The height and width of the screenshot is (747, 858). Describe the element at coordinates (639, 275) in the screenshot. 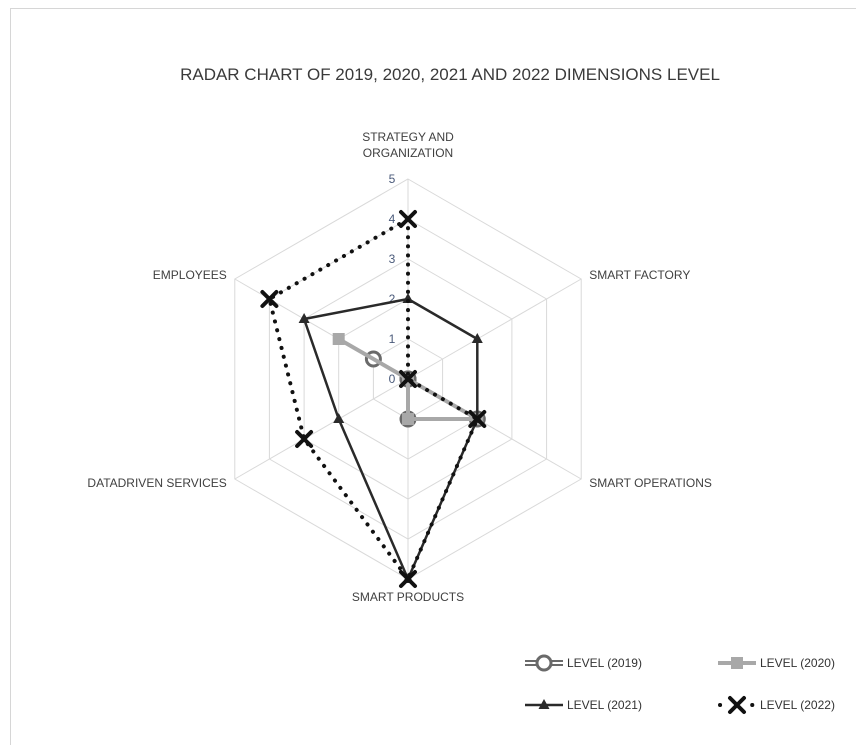

I see `axis-label: SMART FACTORY` at that location.